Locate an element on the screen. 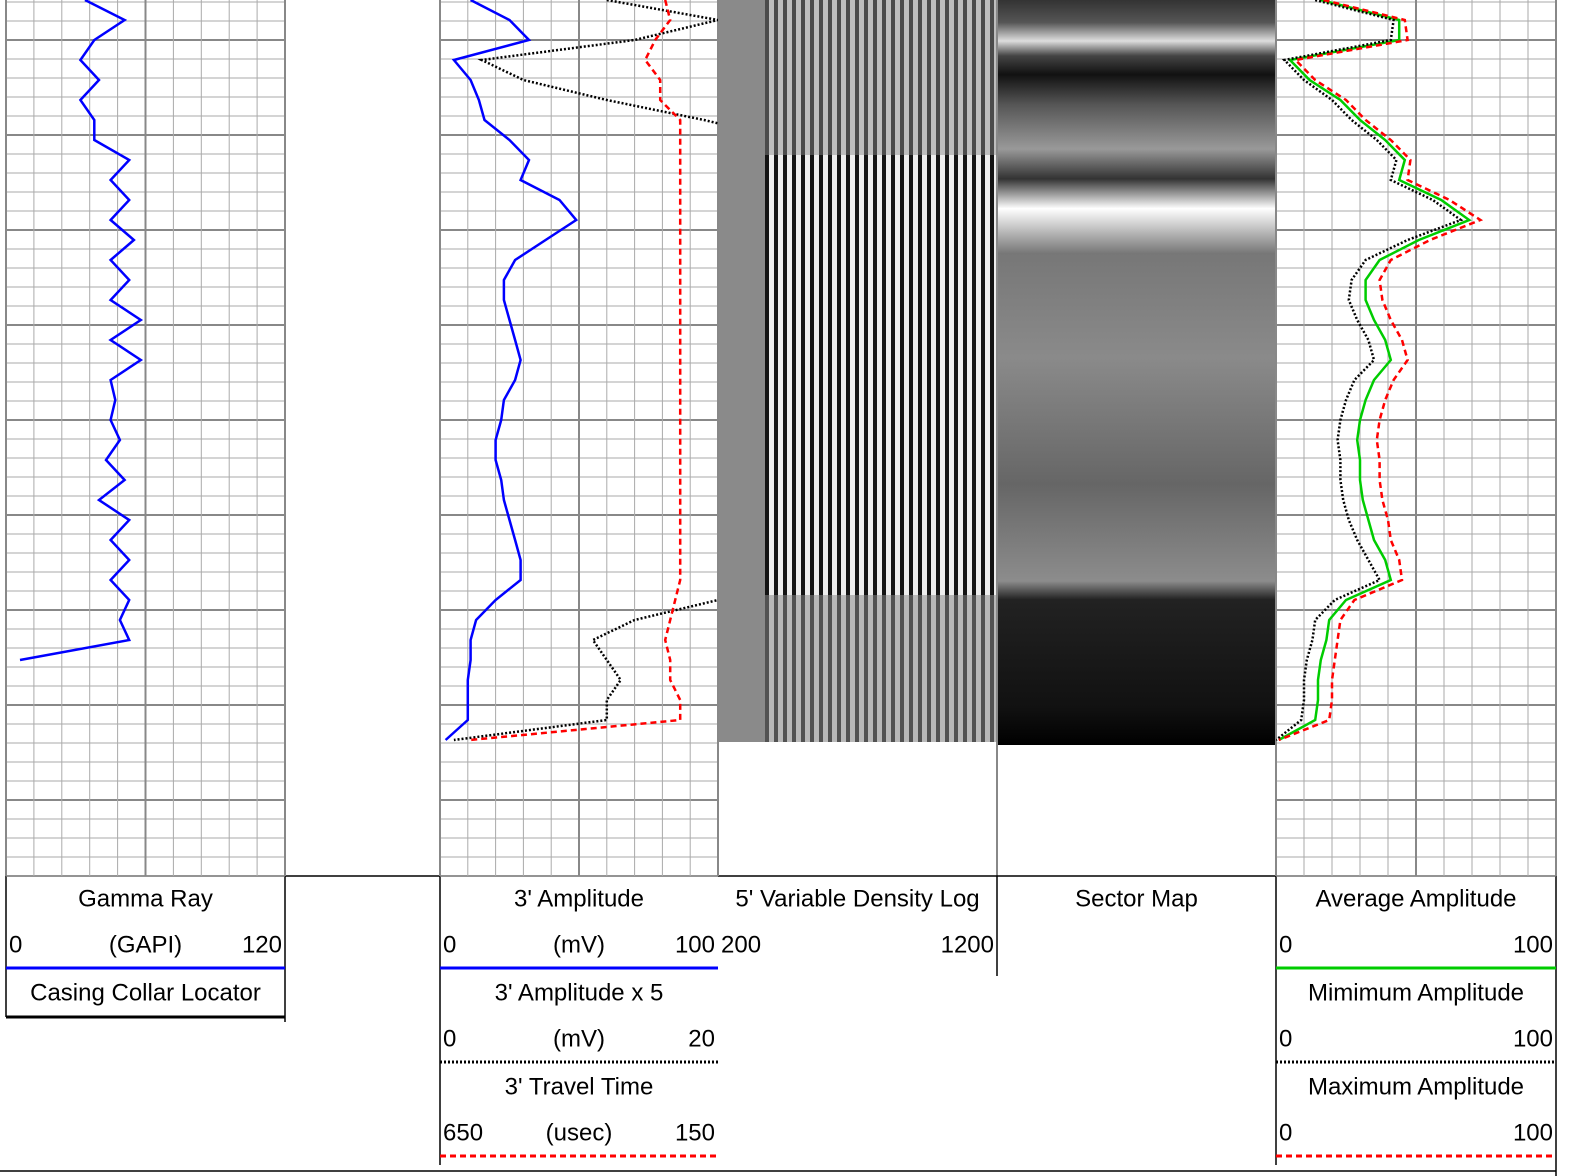  scale-unit: (GAPI) is located at coordinates (145, 944).